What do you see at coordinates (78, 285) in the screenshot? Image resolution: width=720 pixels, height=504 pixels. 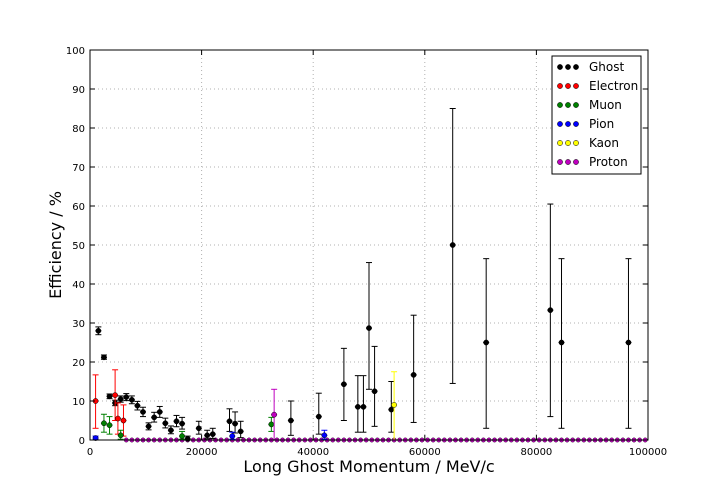 I see `y-tick-label-4: 40` at bounding box center [78, 285].